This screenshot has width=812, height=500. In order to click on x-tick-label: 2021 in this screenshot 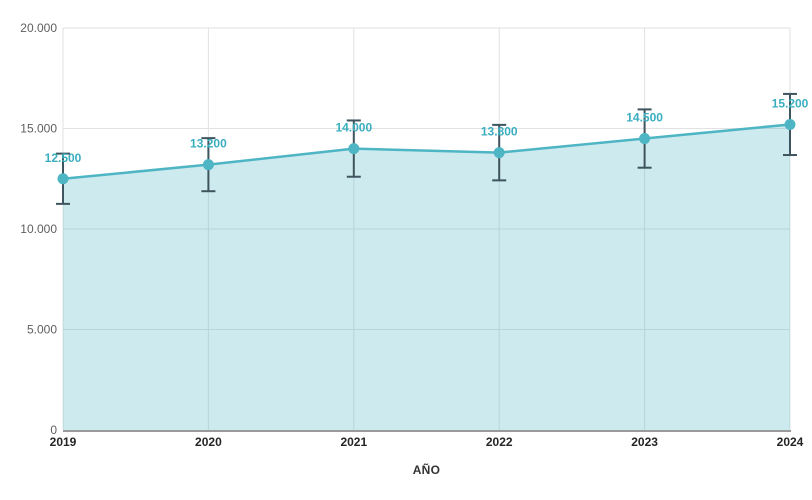, I will do `click(353, 442)`.